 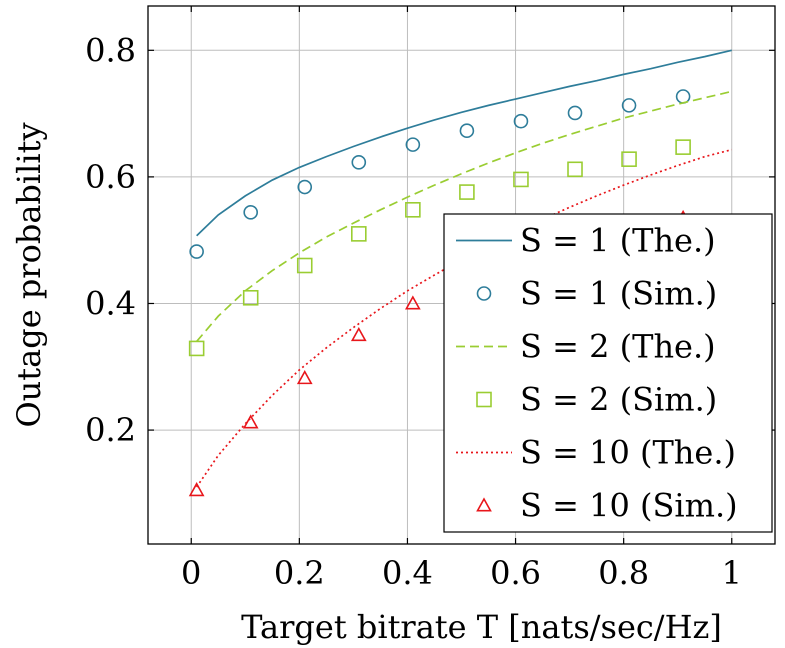 I want to click on x-tick-label: 0.2, so click(x=299, y=573).